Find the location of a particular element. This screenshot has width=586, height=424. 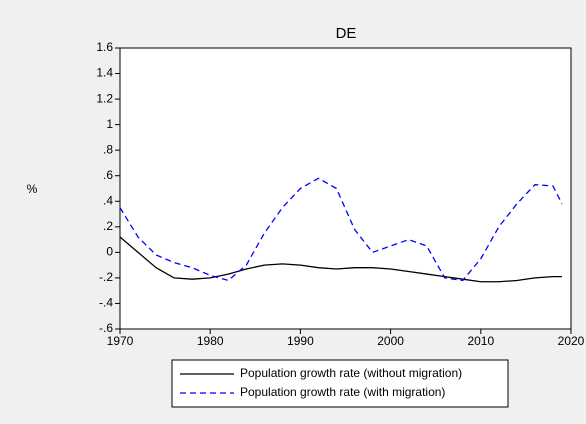

y-tick-label: 1.4 is located at coordinates (104, 73).